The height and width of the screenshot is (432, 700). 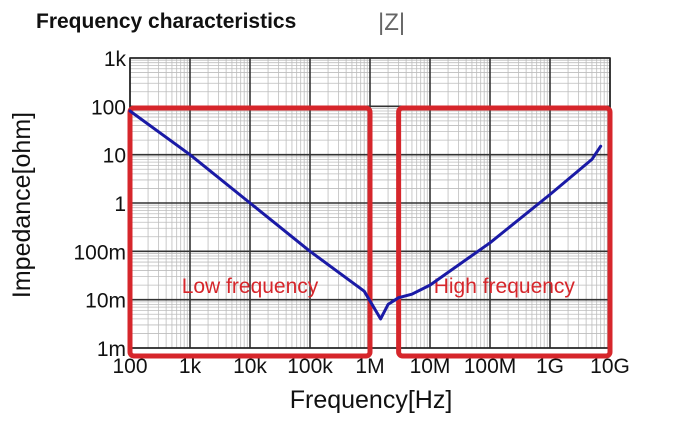 What do you see at coordinates (310, 366) in the screenshot?
I see `x-tick-label: 100k` at bounding box center [310, 366].